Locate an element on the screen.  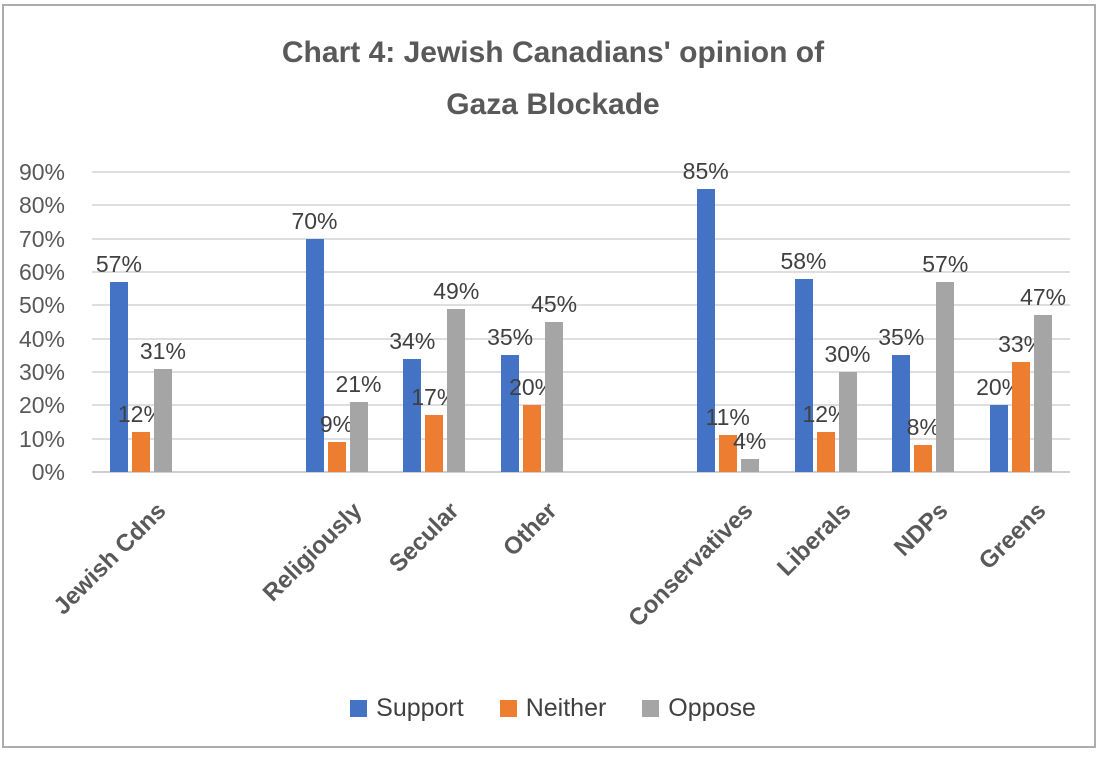
data-label: 30% is located at coordinates (847, 354).